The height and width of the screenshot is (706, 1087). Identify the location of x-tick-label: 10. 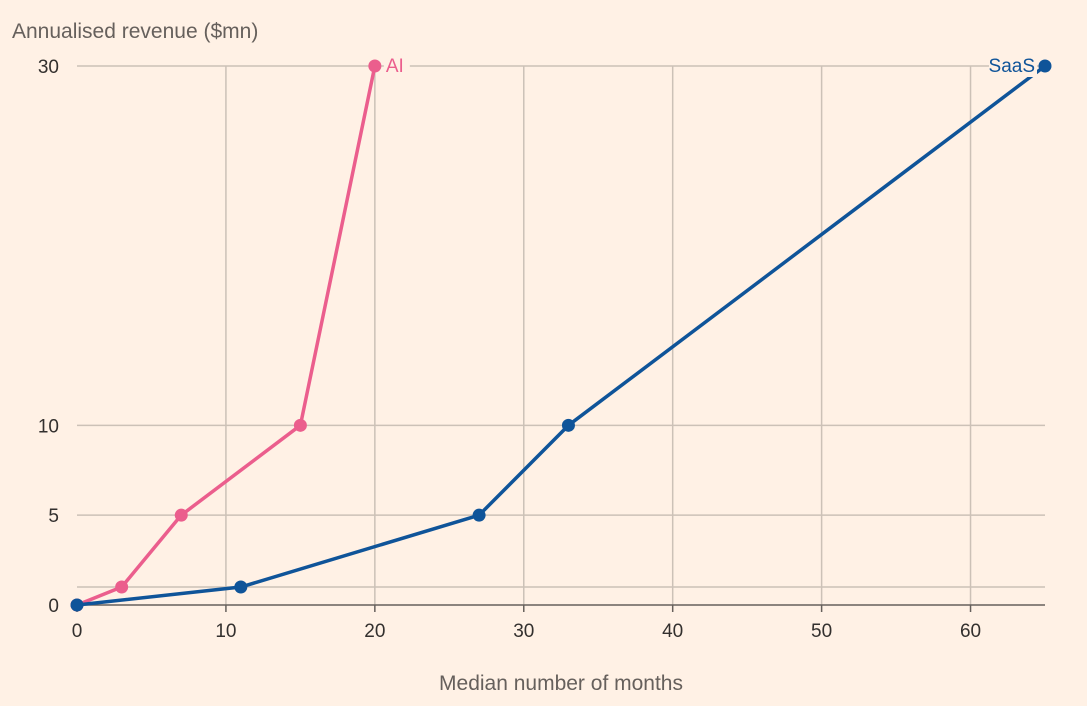
(225, 631).